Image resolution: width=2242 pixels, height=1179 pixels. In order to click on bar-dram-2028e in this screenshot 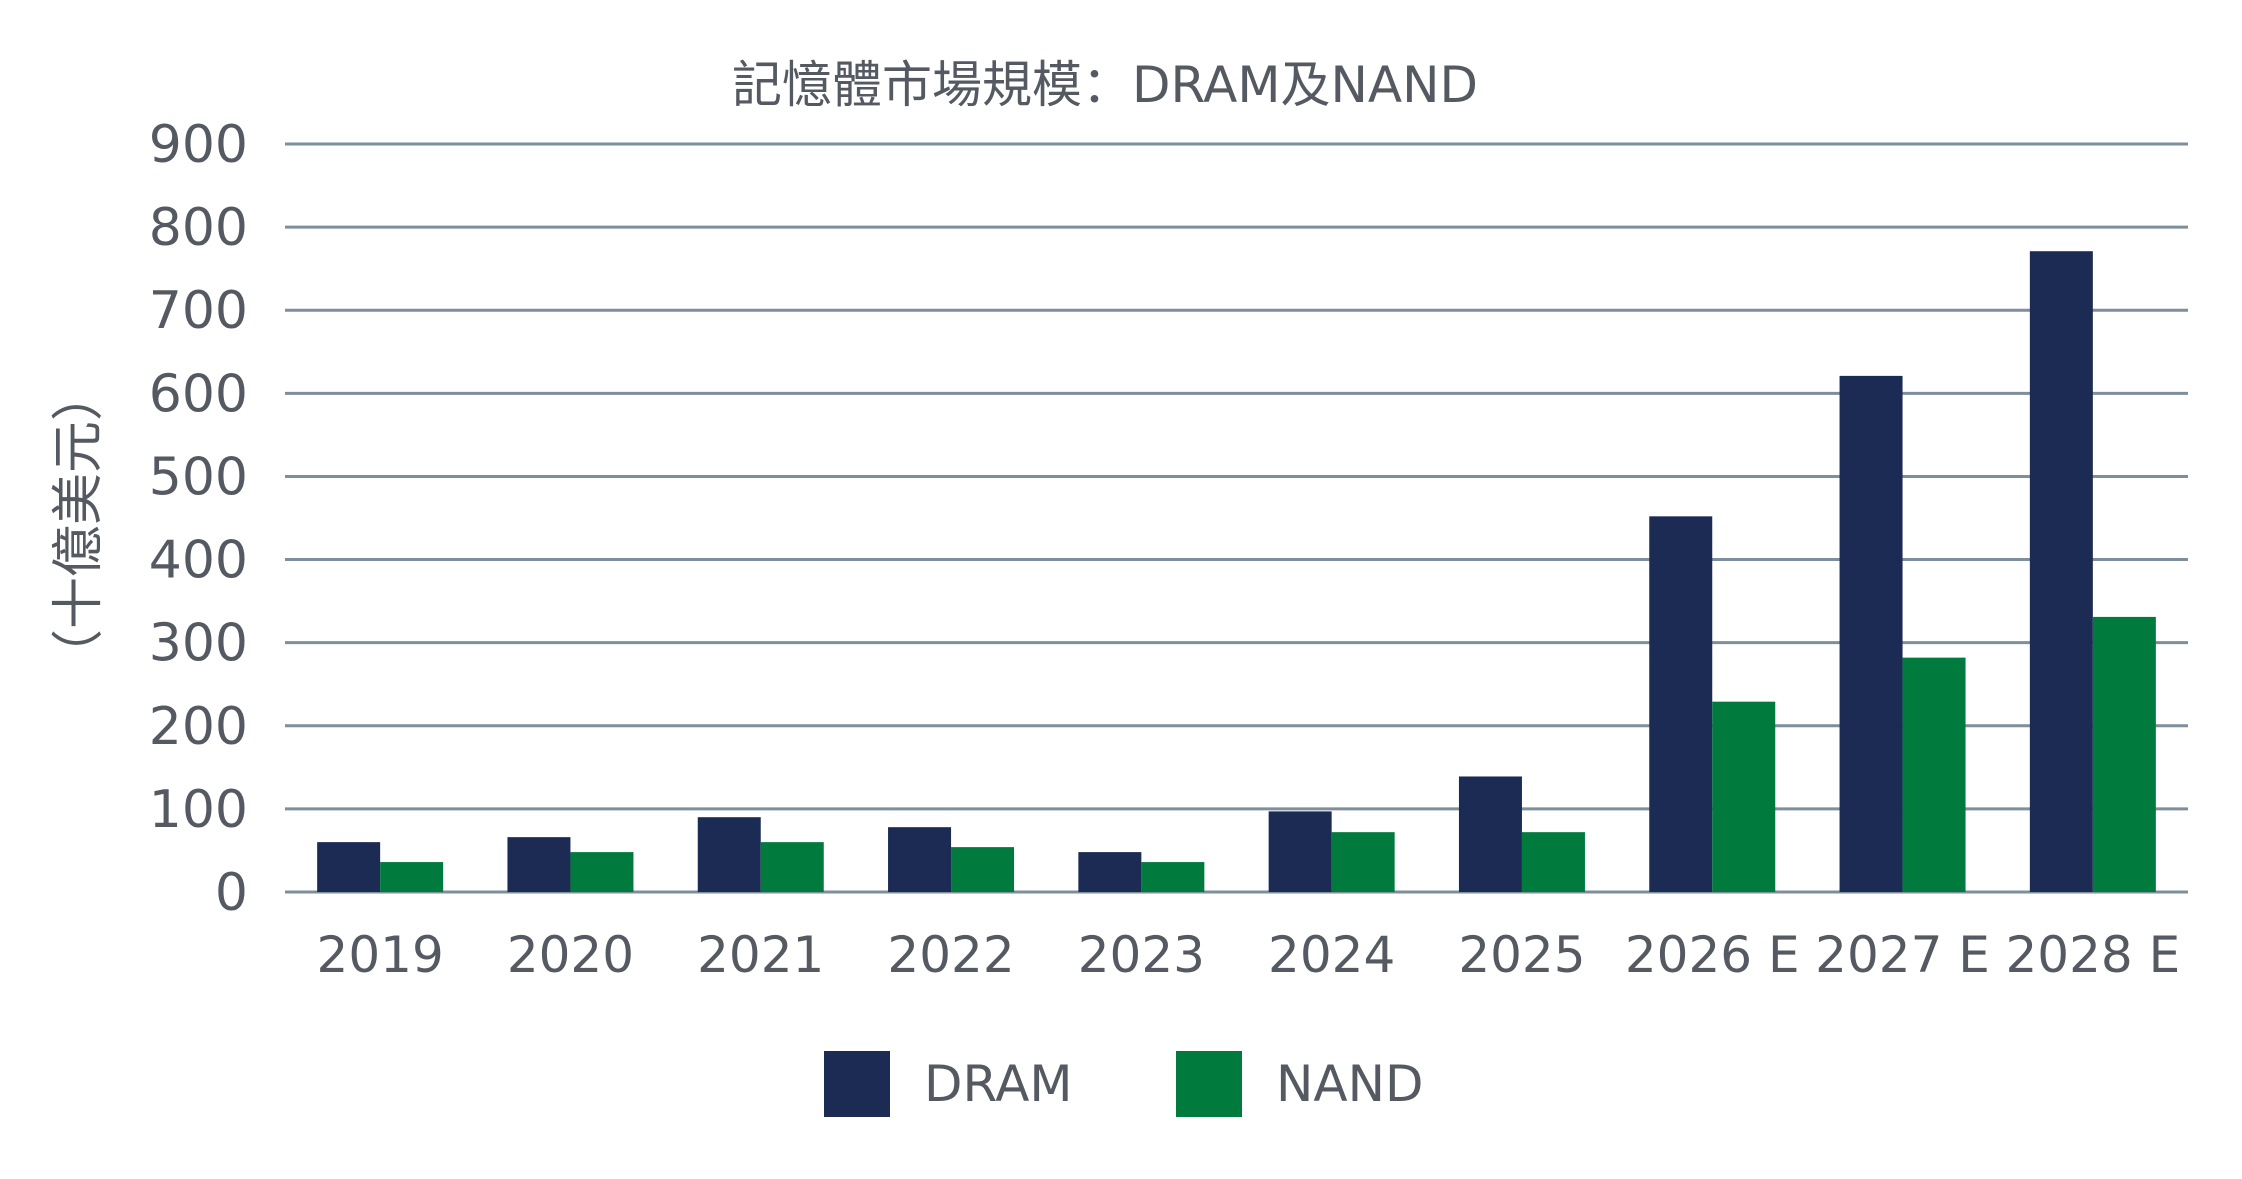, I will do `click(2061, 572)`.